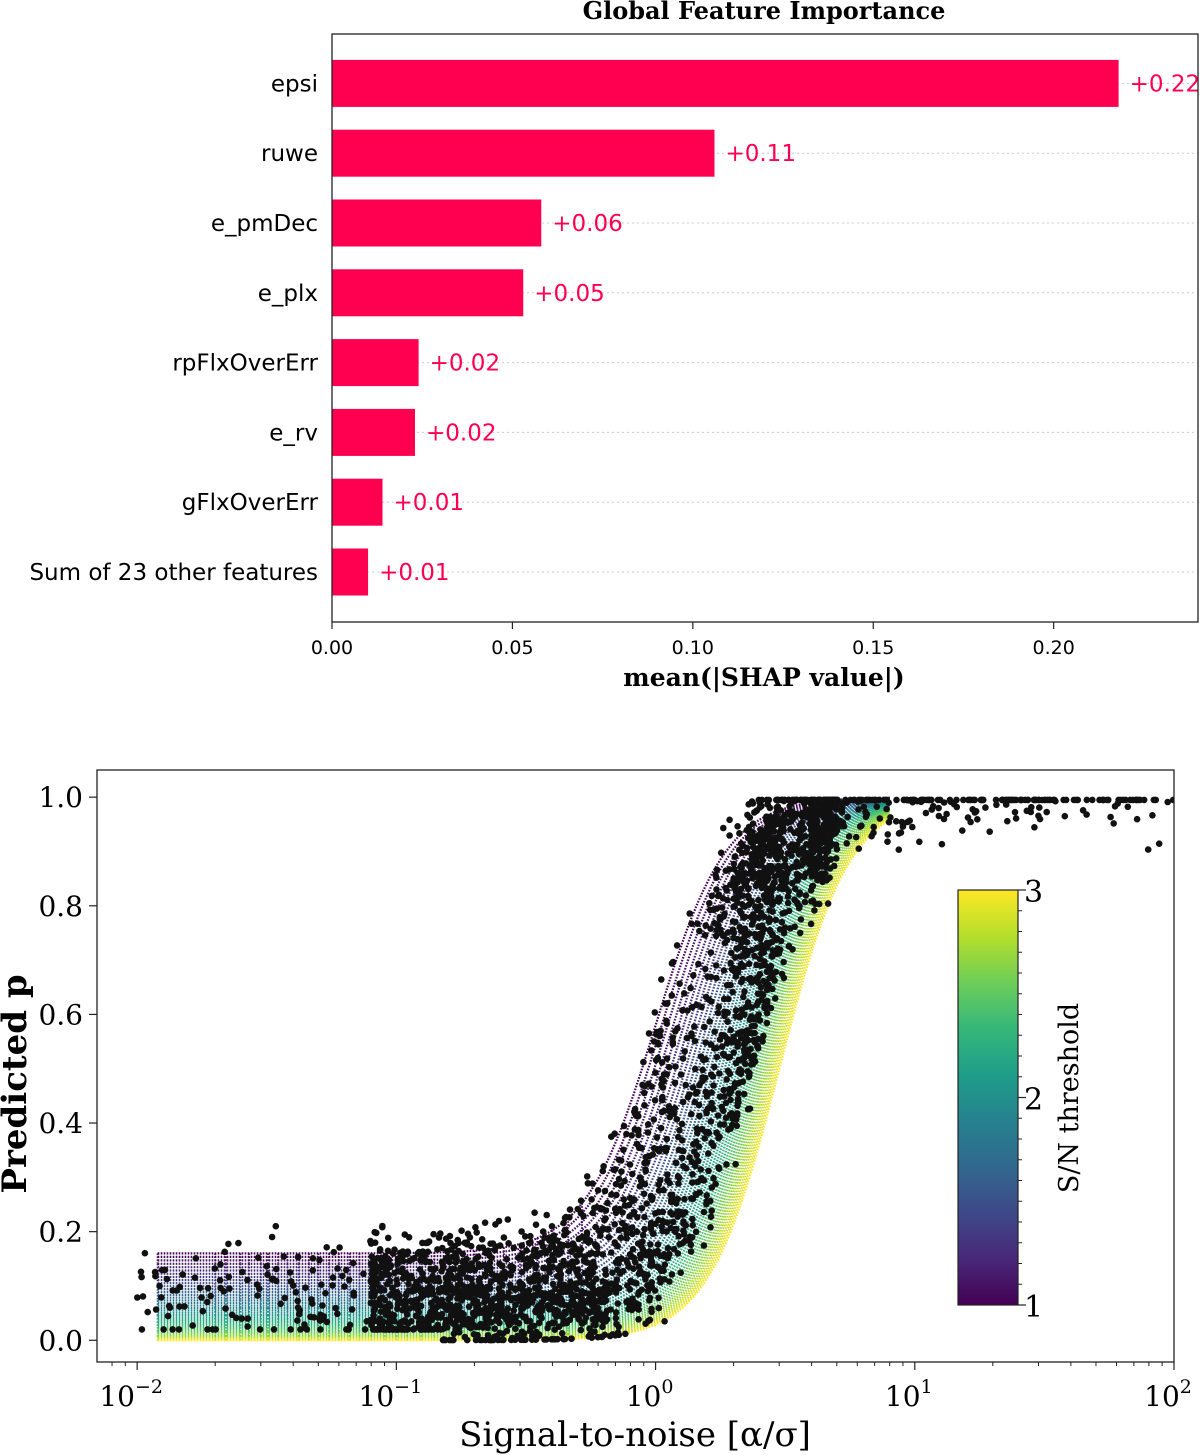 The image size is (1200, 1455). Describe the element at coordinates (429, 503) in the screenshot. I see `value-label: +0.01` at that location.